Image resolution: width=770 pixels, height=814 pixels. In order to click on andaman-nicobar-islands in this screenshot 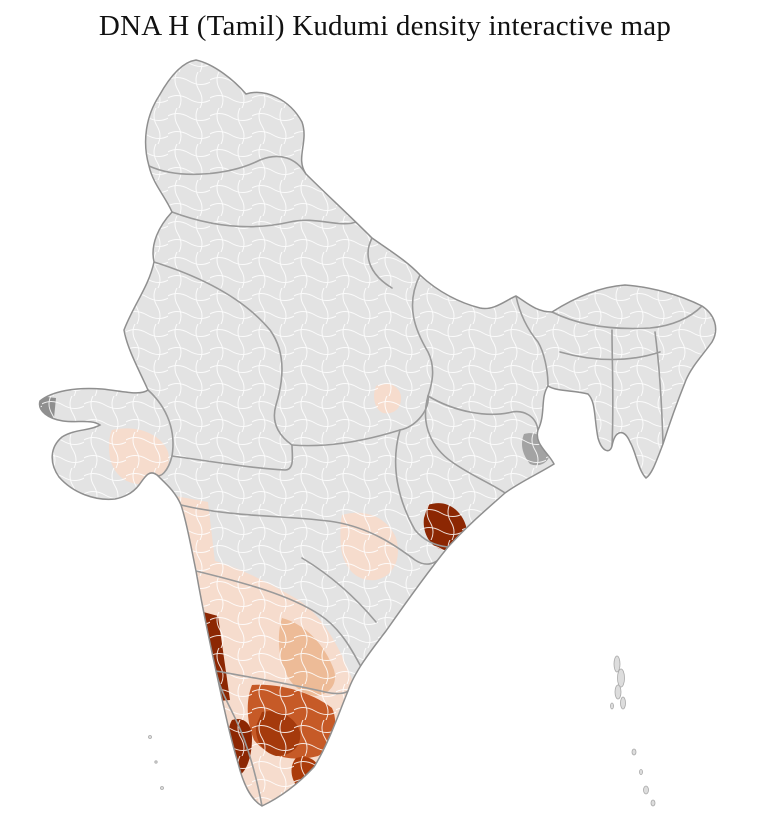, I will do `click(633, 731)`.